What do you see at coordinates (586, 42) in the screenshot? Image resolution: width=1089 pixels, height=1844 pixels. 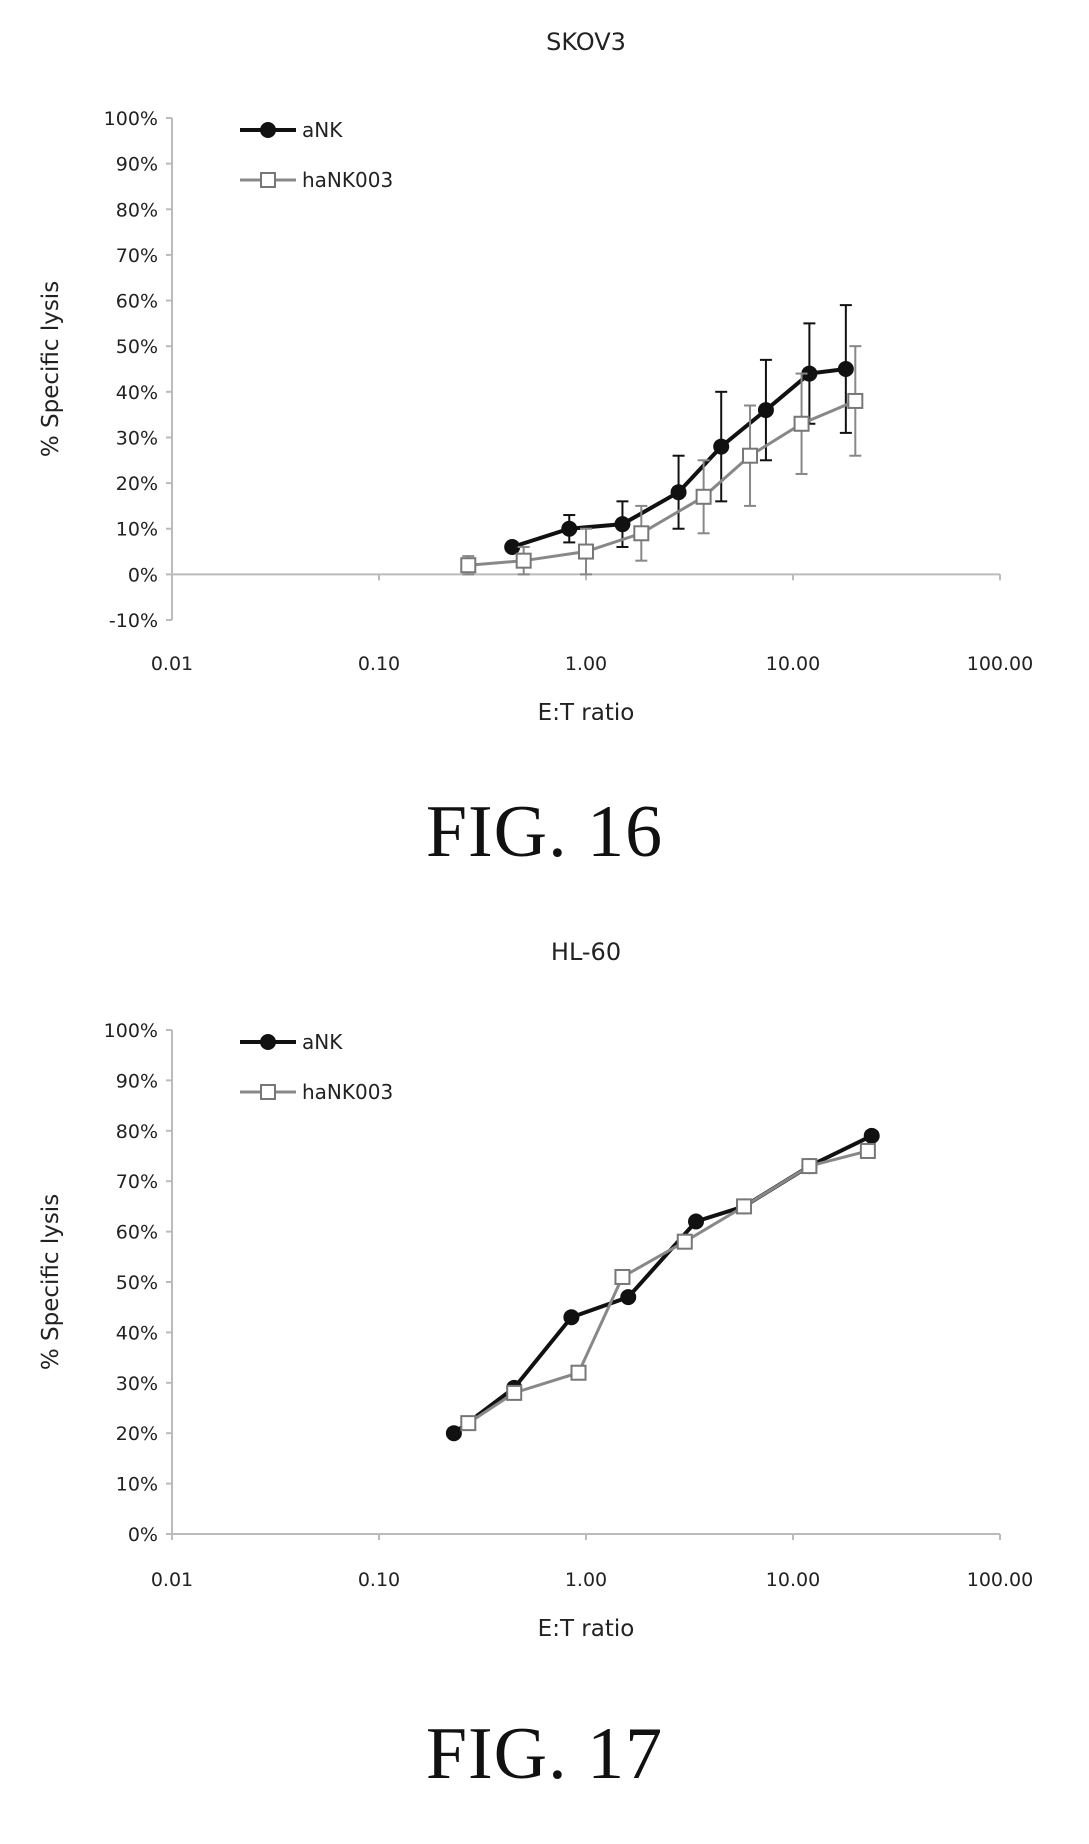 I see `chart-title: SKOV3` at bounding box center [586, 42].